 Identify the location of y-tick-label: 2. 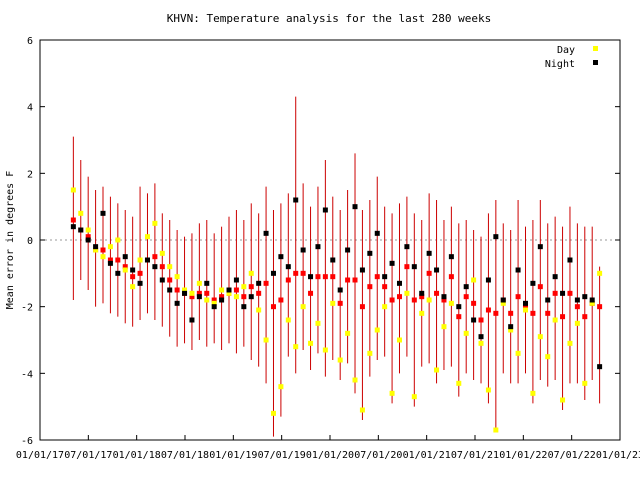
(30, 174).